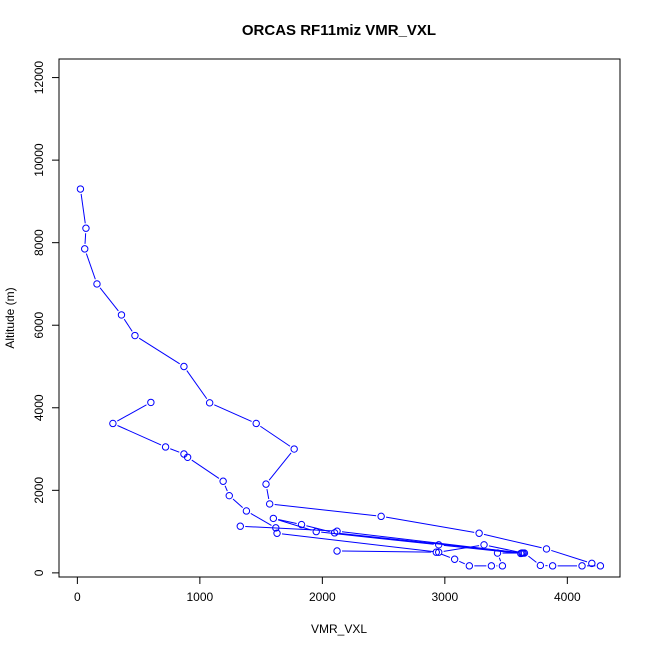  Describe the element at coordinates (339, 30) in the screenshot. I see `chart-title: ORCAS RF11miz VMR_VXL` at that location.